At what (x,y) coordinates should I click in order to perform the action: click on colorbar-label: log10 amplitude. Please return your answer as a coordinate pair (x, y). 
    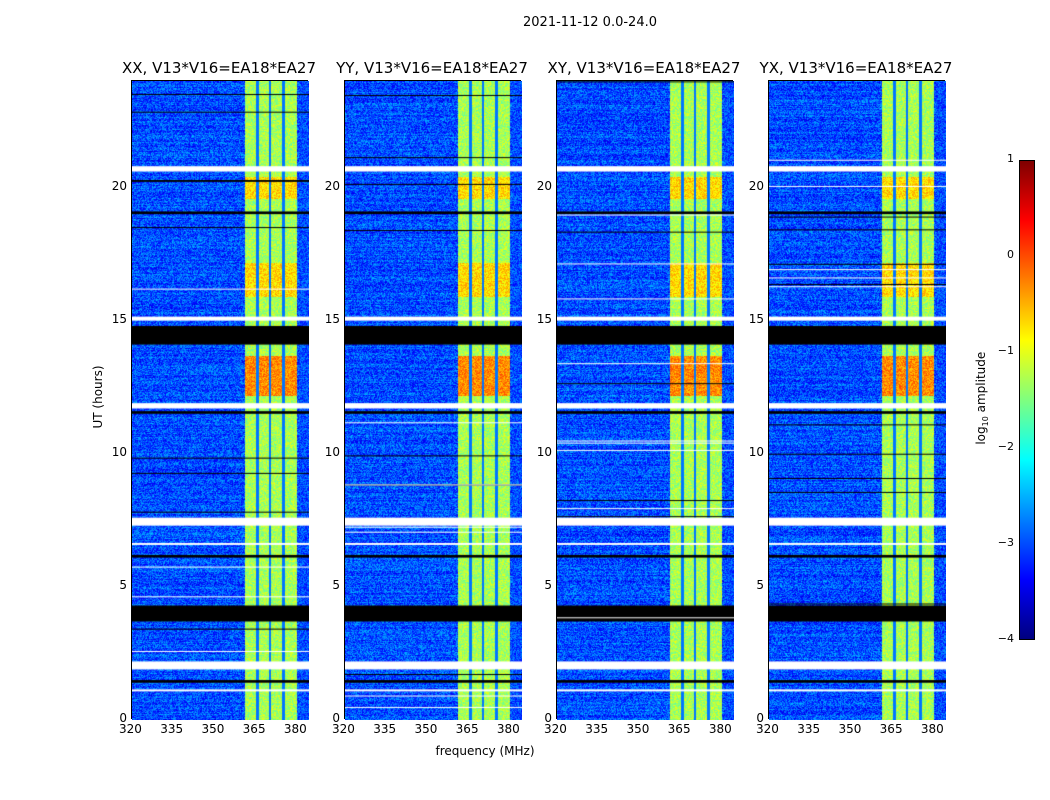
    Looking at the image, I should click on (982, 398).